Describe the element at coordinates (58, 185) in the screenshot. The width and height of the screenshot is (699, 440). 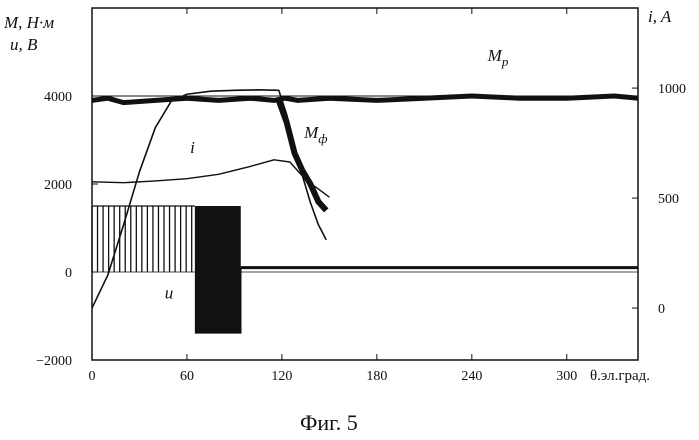
I see `y-tick-label: 2000` at that location.